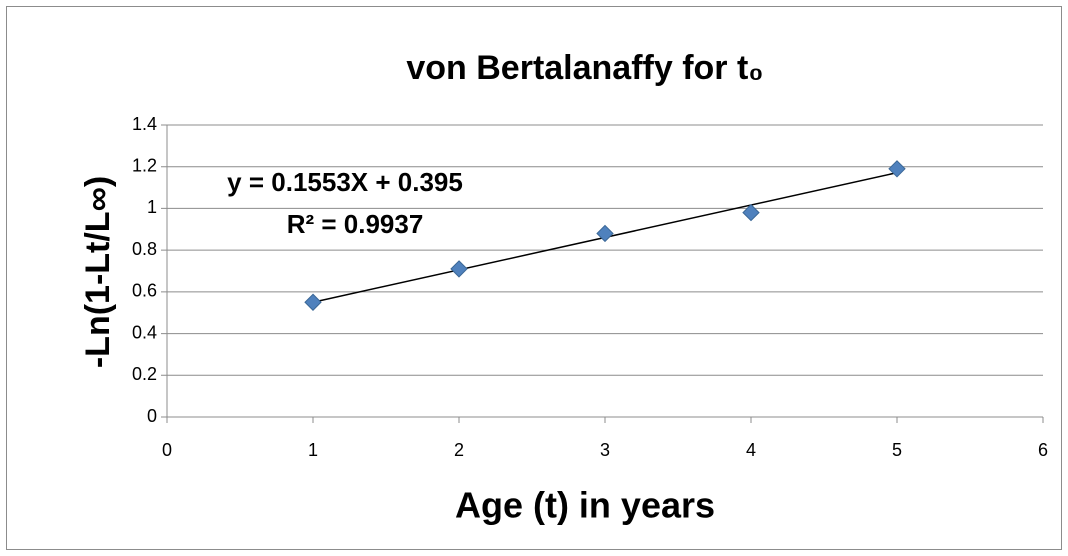 Image resolution: width=1068 pixels, height=556 pixels. Describe the element at coordinates (584, 68) in the screenshot. I see `chart-title: von Bertalanaffy for t₀` at that location.